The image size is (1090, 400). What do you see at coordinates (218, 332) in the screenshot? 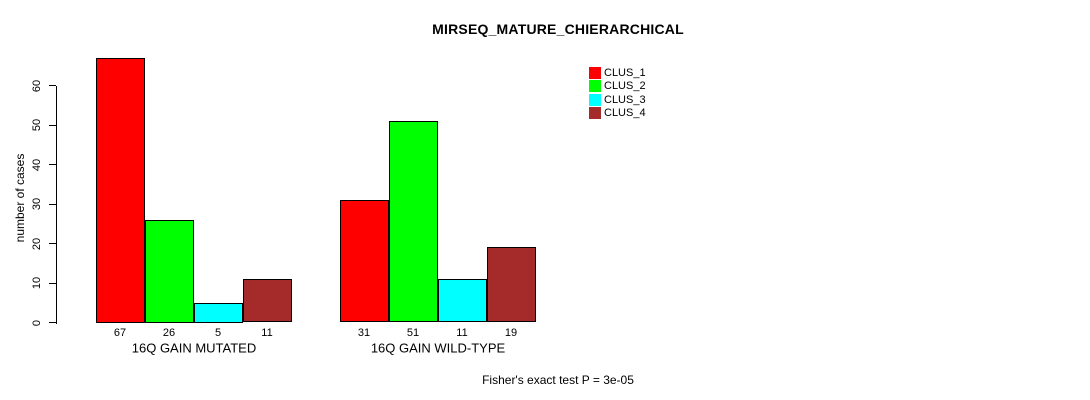
I see `bar-value-label: 5` at bounding box center [218, 332].